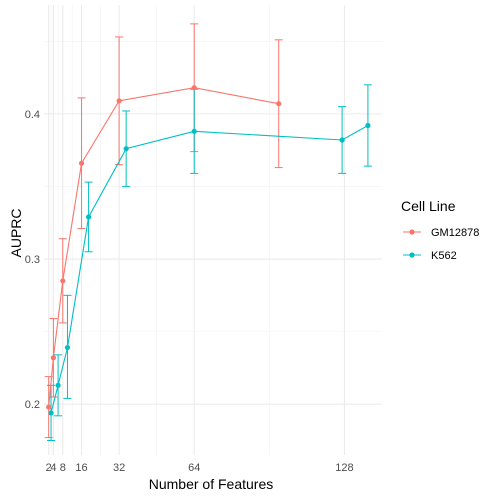 This screenshot has width=500, height=500. Describe the element at coordinates (16, 232) in the screenshot. I see `y-axis-title: AUPRC` at that location.